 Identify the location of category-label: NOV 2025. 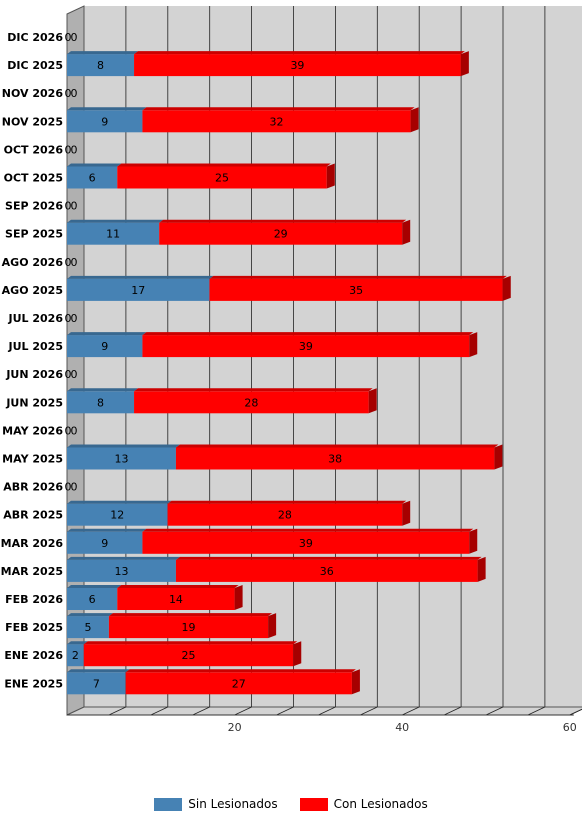
(32, 121).